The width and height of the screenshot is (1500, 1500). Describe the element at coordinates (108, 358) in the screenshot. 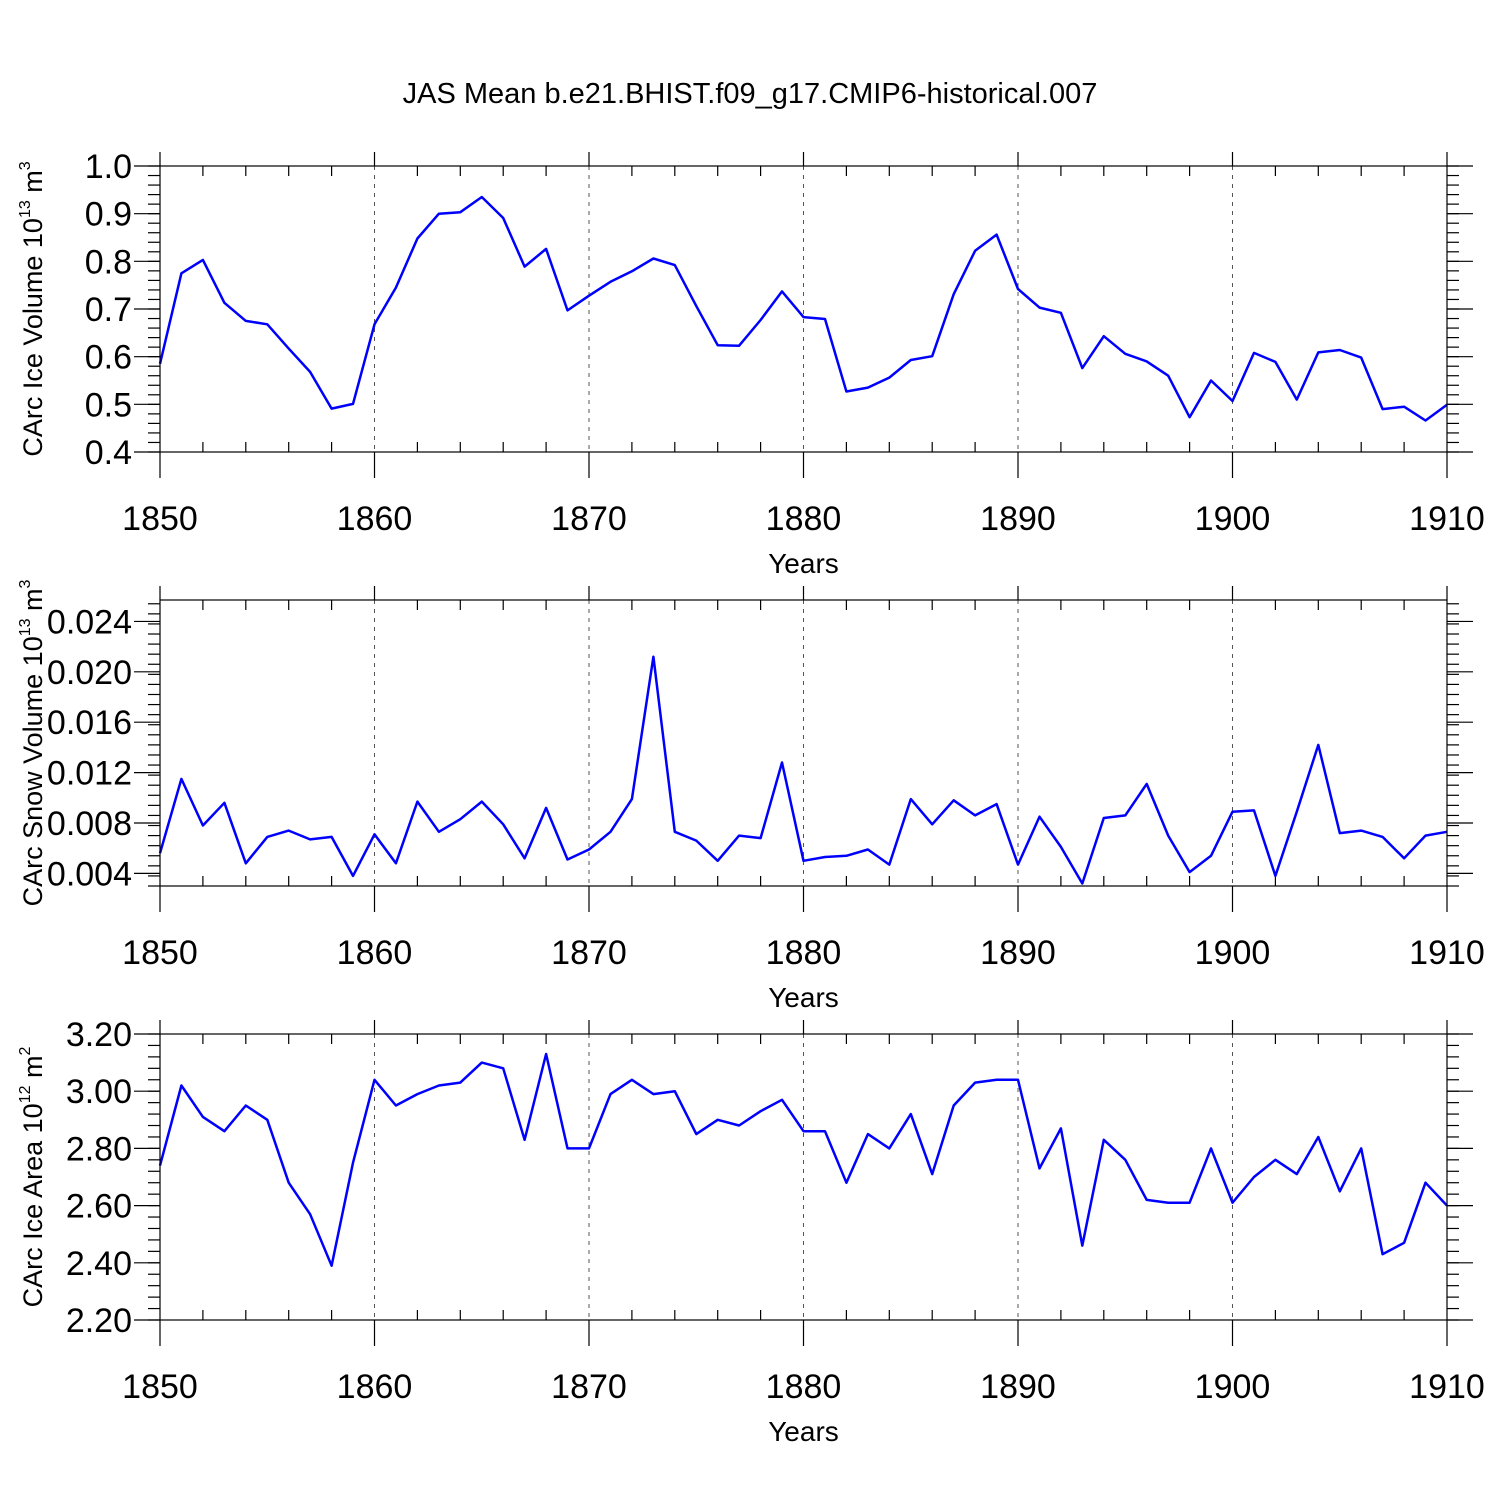

I see `y-tick-label-0.6: 0.6` at that location.